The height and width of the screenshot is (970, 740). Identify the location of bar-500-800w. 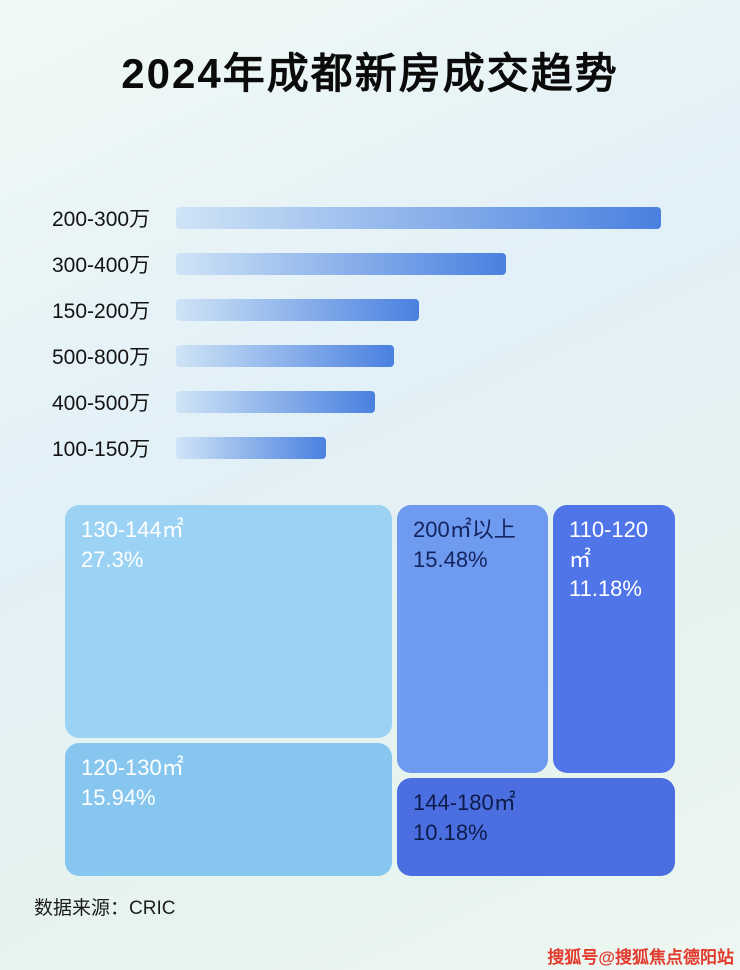
(285, 356).